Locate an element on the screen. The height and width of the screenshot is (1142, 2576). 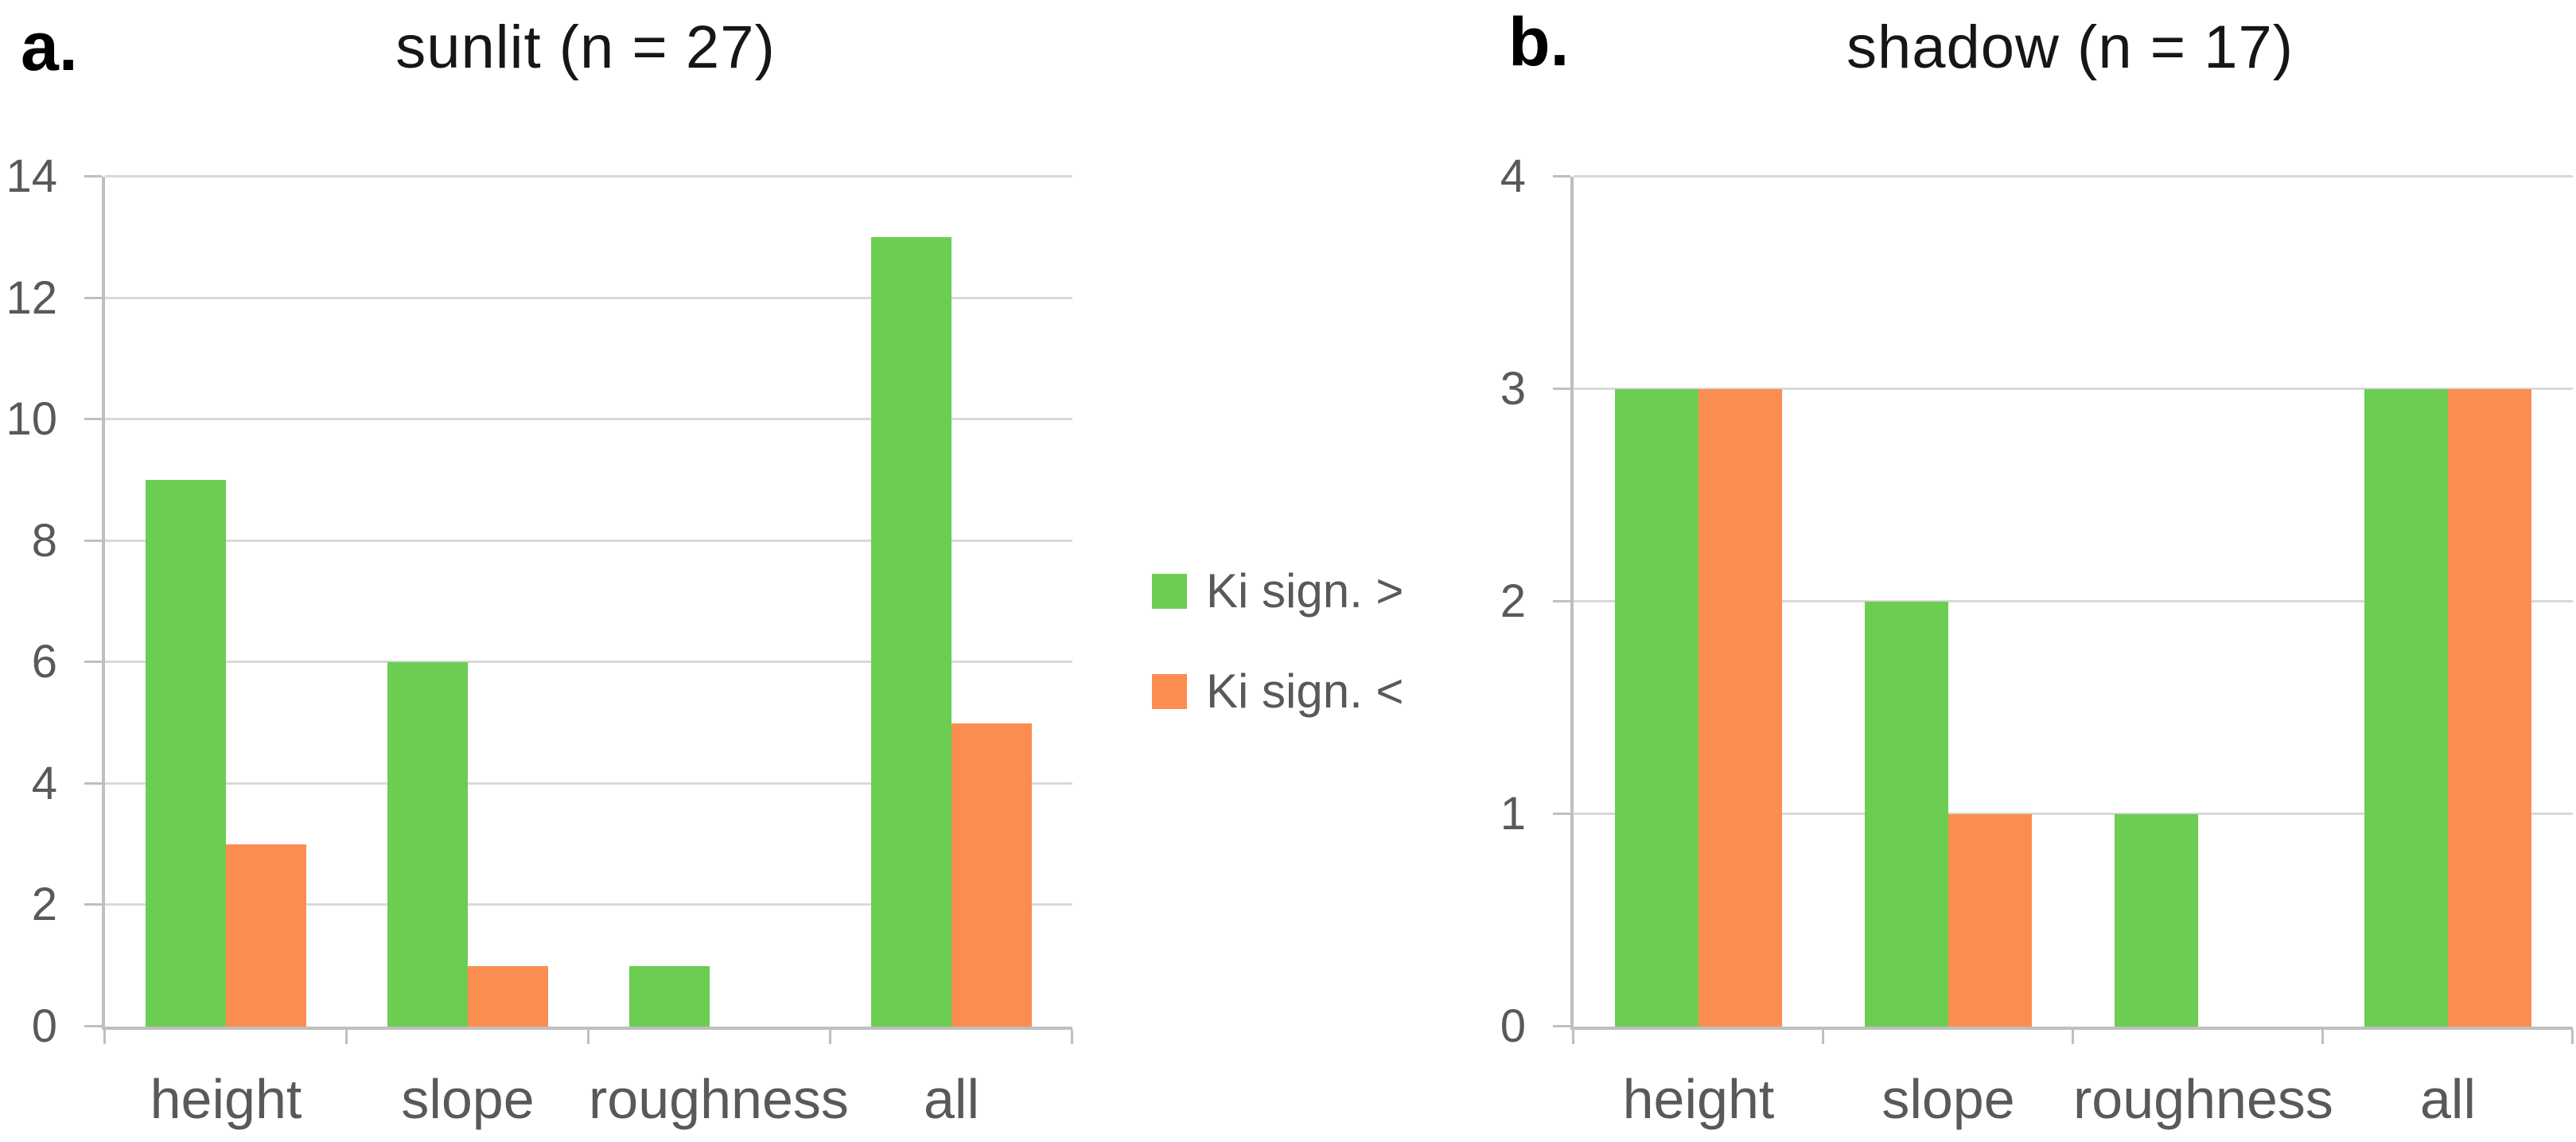
chart-a-title: sunlit (n = 27) is located at coordinates (586, 47).